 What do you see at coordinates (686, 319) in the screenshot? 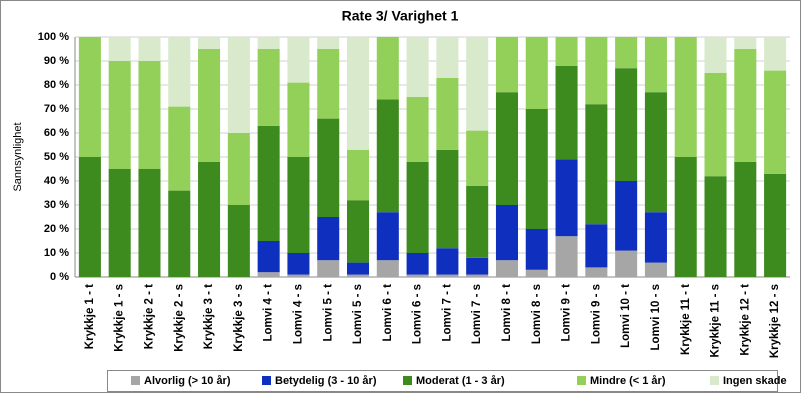
I see `x-tick-label: Krykkje 11 - t` at bounding box center [686, 319].